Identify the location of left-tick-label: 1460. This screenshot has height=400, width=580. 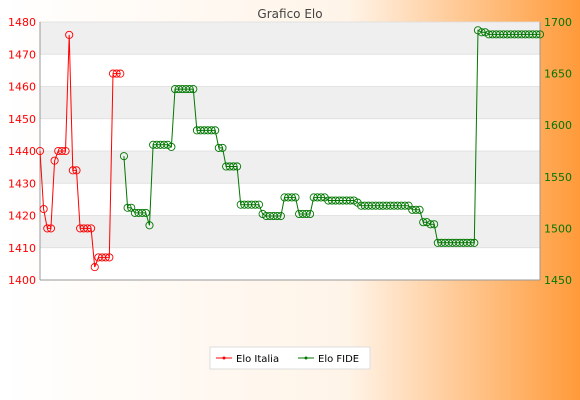
(22, 87).